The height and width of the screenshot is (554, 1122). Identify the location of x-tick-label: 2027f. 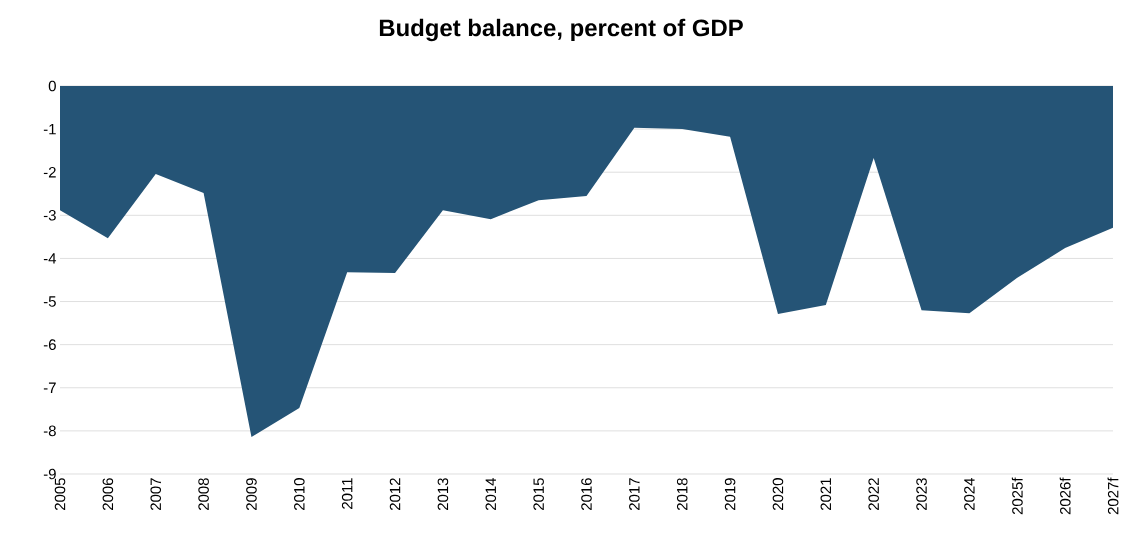
(1113, 496).